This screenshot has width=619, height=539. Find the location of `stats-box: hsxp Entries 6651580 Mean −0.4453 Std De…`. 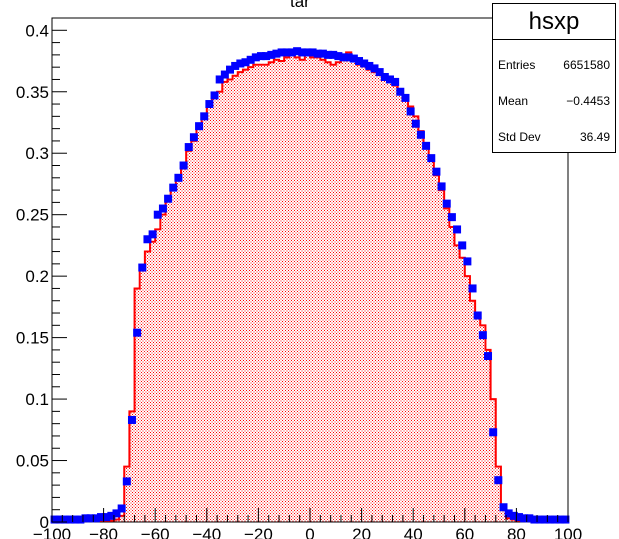

stats-box: hsxp Entries 6651580 Mean −0.4453 Std De… is located at coordinates (554, 78).